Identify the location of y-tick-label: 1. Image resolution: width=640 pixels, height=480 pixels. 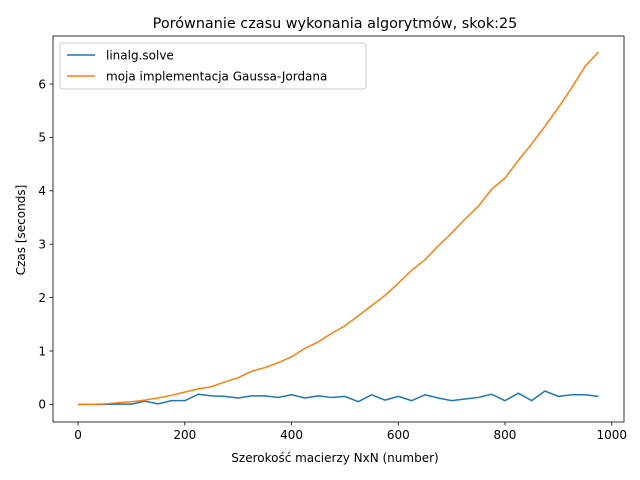
(42, 351).